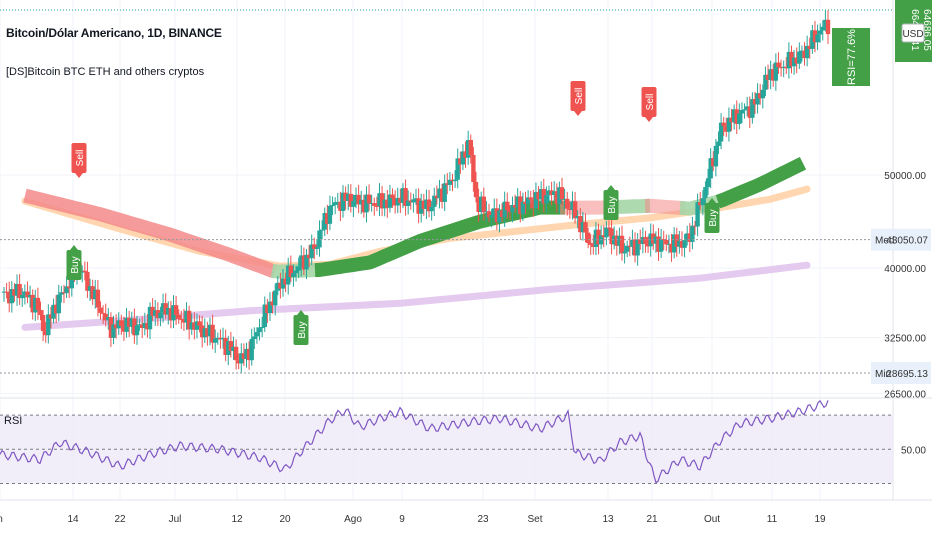 This screenshot has height=550, width=932. I want to click on x-tick-label: Ago, so click(353, 519).